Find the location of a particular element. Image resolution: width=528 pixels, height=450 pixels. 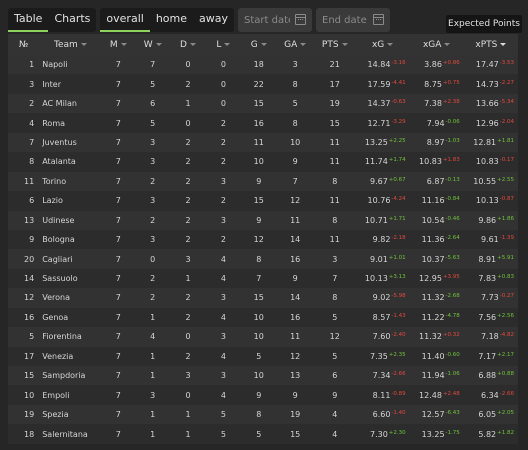

xg-cell-value: 10.71 is located at coordinates (376, 220).